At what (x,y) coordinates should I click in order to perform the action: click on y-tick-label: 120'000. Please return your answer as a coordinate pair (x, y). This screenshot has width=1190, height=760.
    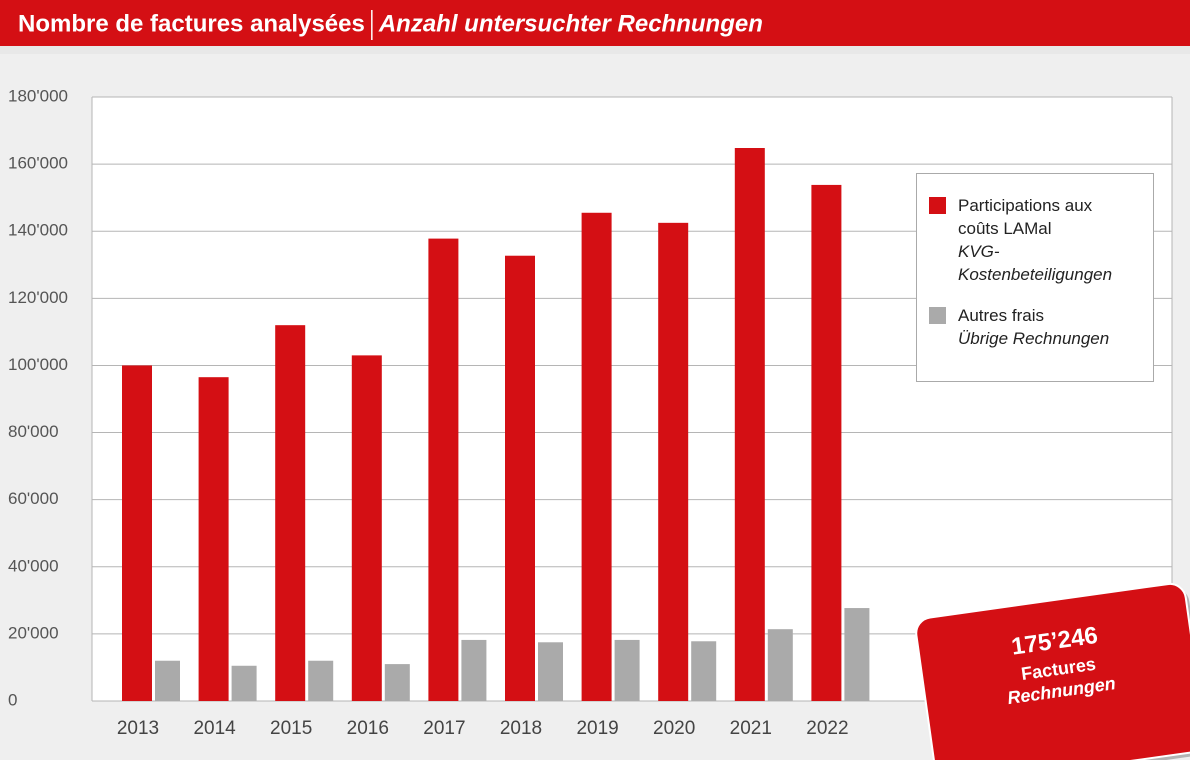
    Looking at the image, I should click on (38, 297).